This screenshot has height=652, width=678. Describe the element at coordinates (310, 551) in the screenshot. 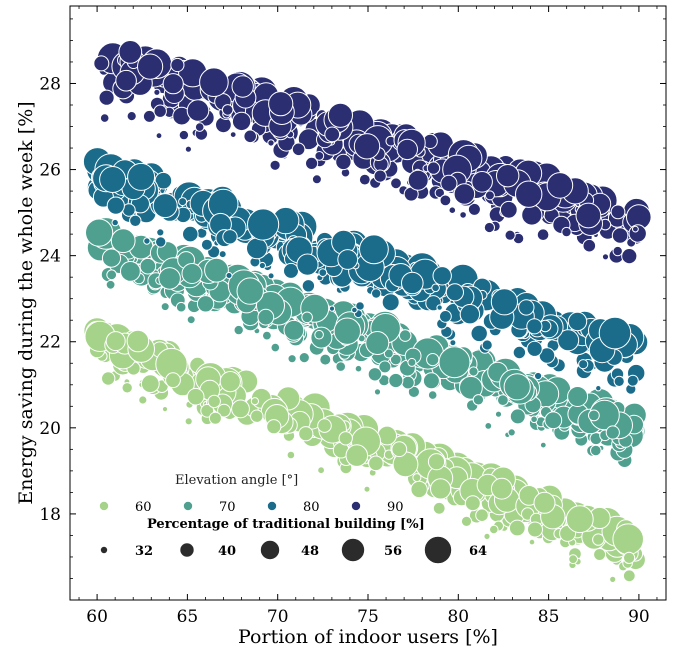

I see `legend-size-label: 48` at that location.